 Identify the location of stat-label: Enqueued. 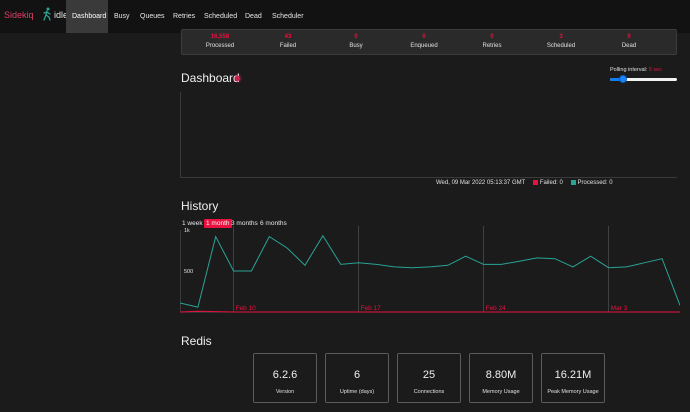
(424, 46).